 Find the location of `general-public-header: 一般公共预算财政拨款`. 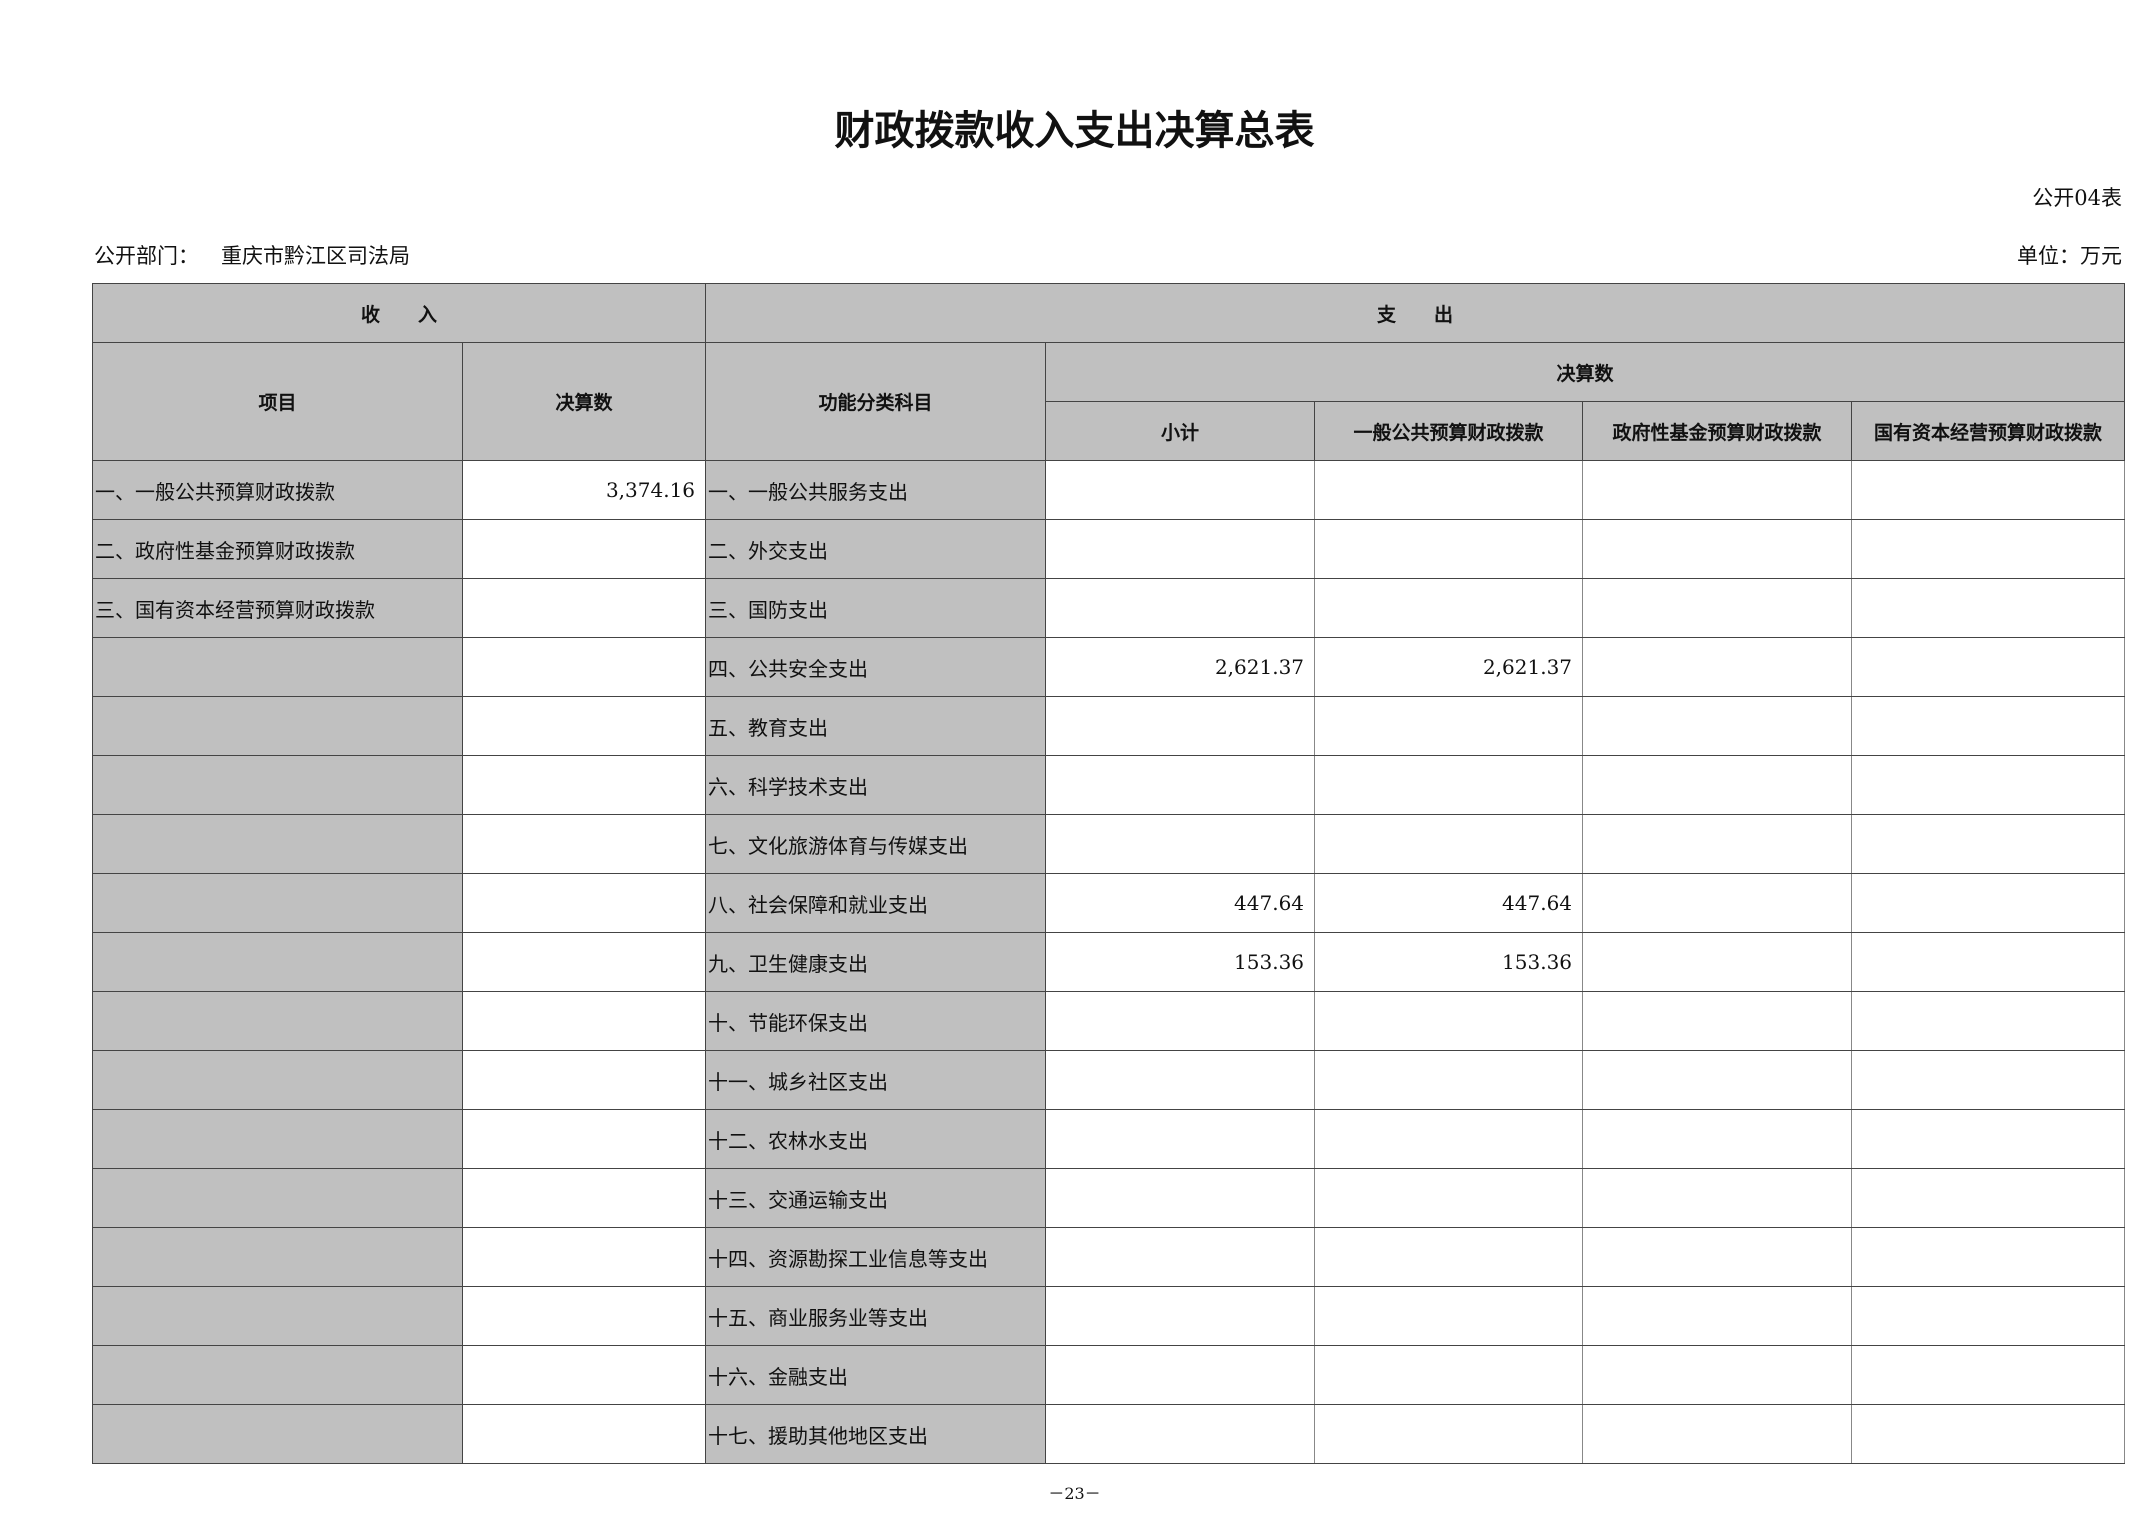

general-public-header: 一般公共预算财政拨款 is located at coordinates (1449, 431).